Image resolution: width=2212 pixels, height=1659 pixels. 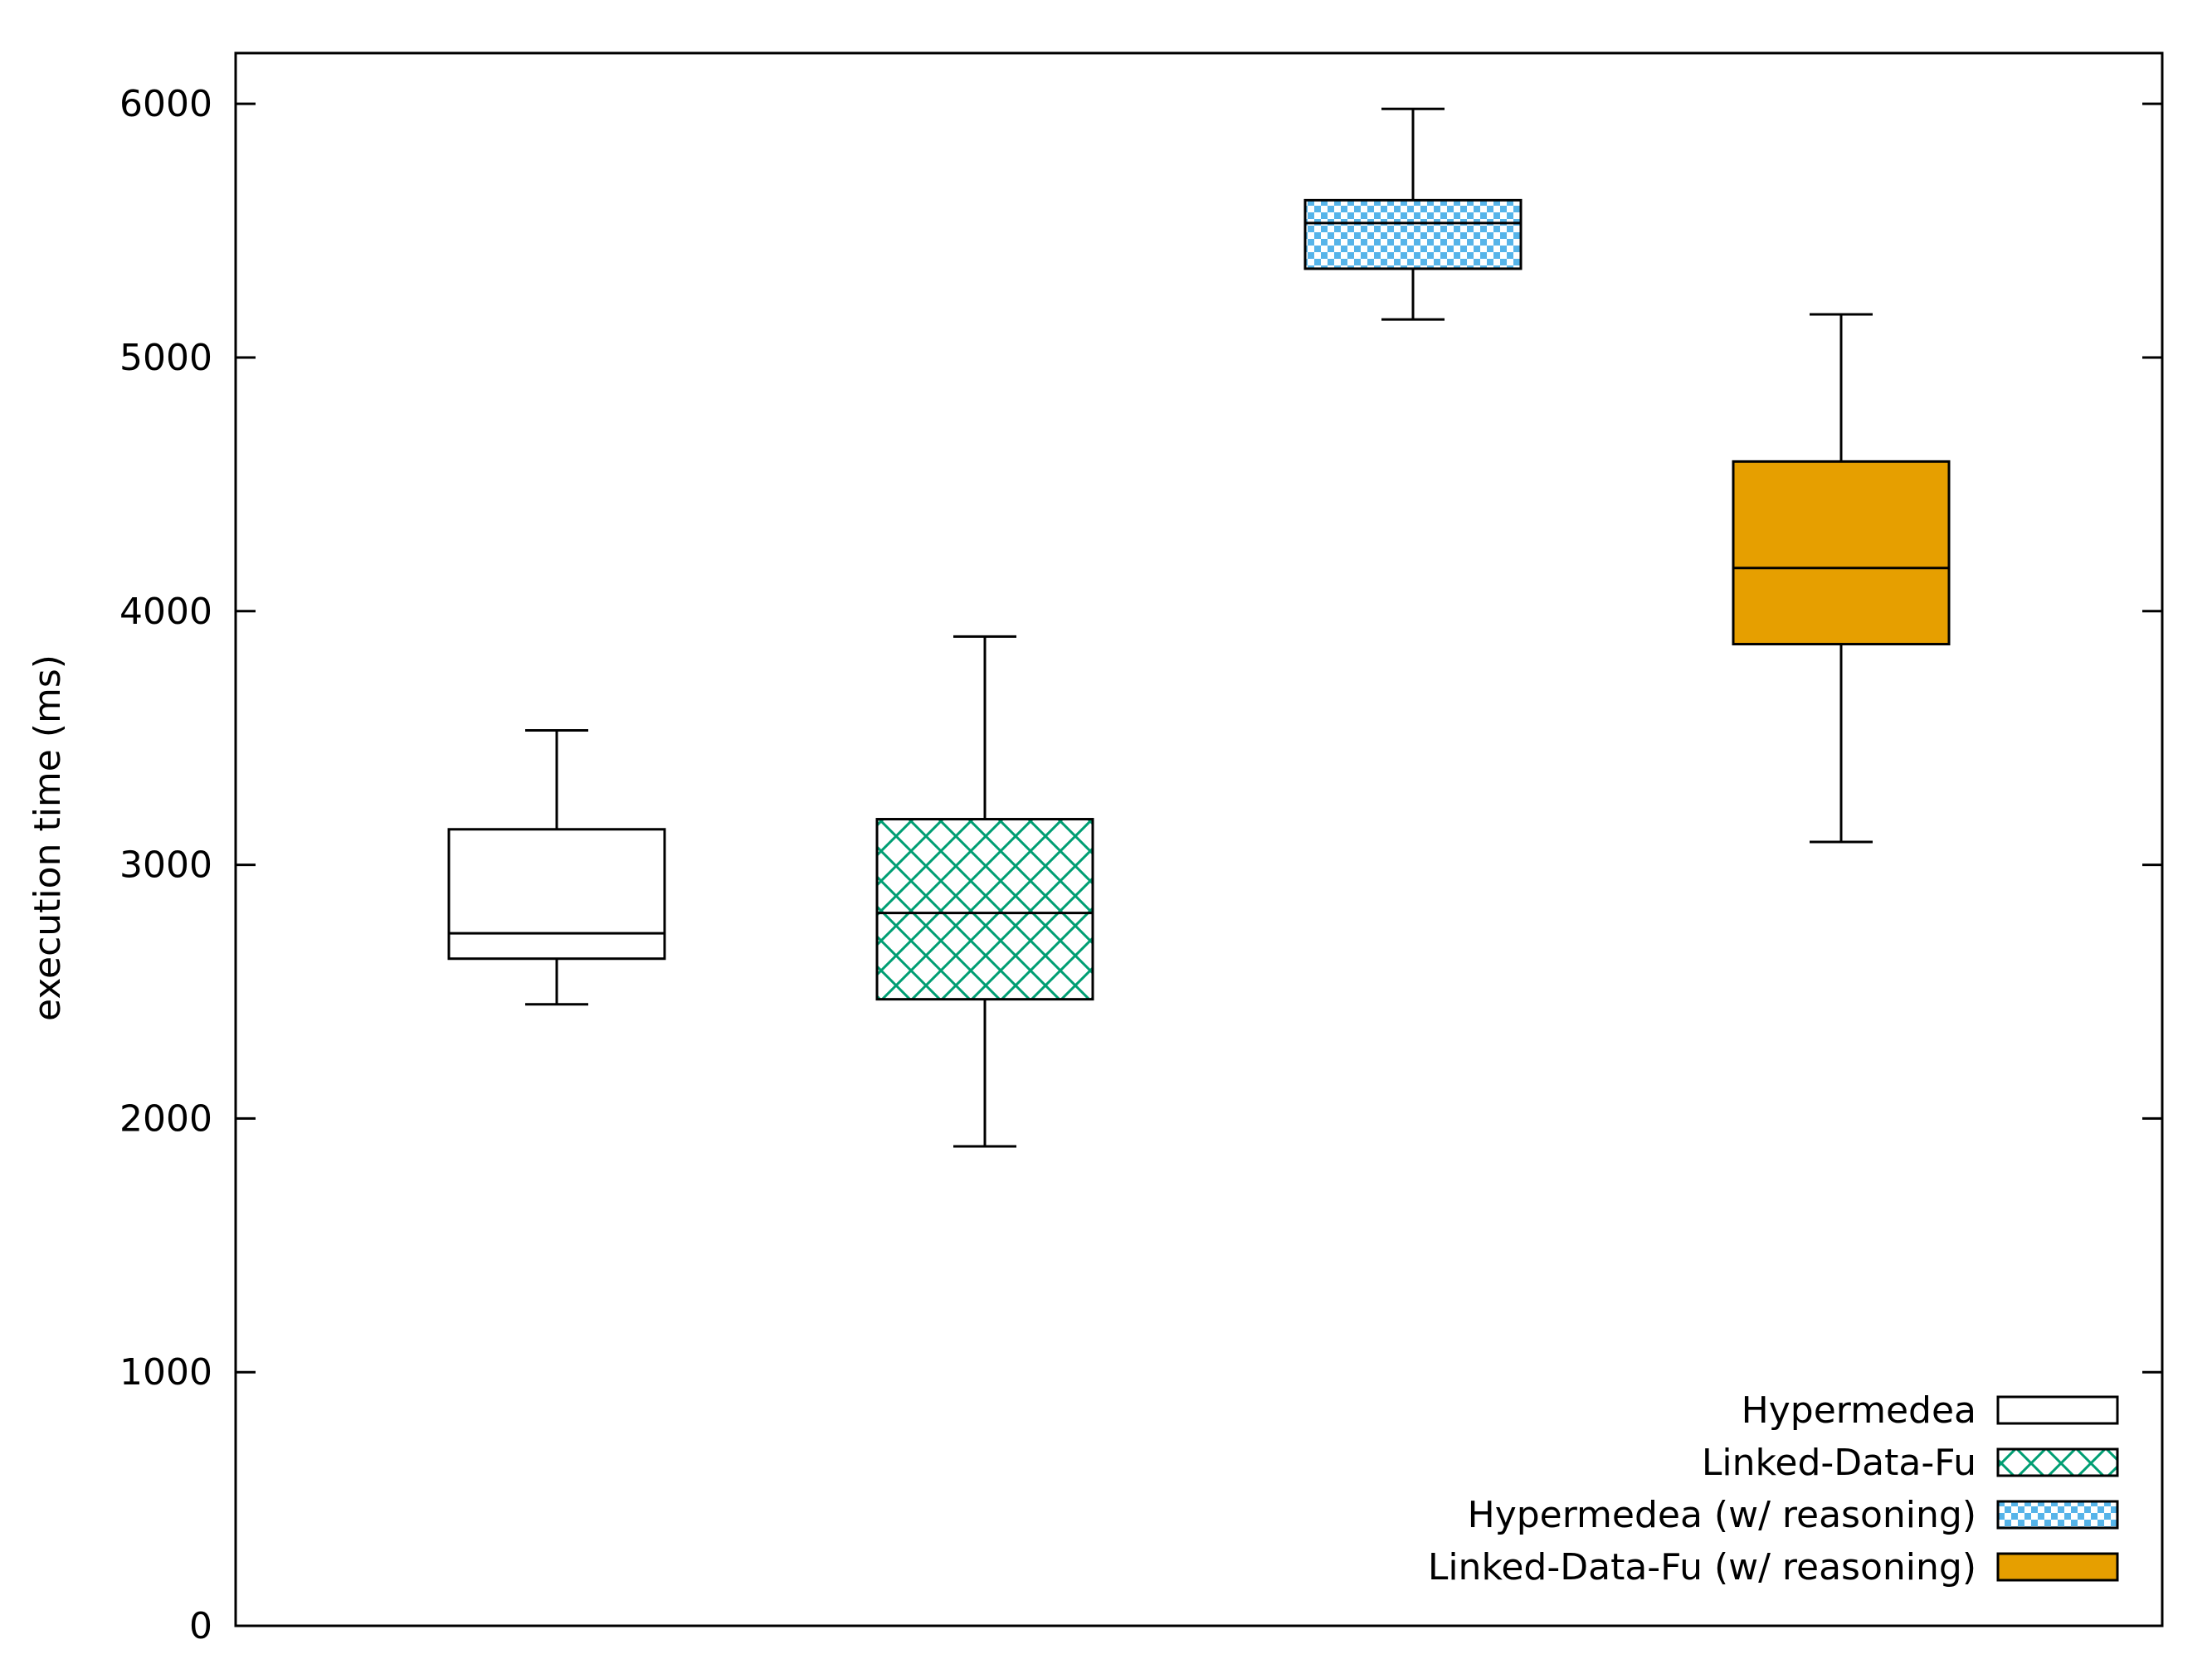 I want to click on legend-item: Linked-Data-Fu (w/ reasoning), so click(x=1773, y=1567).